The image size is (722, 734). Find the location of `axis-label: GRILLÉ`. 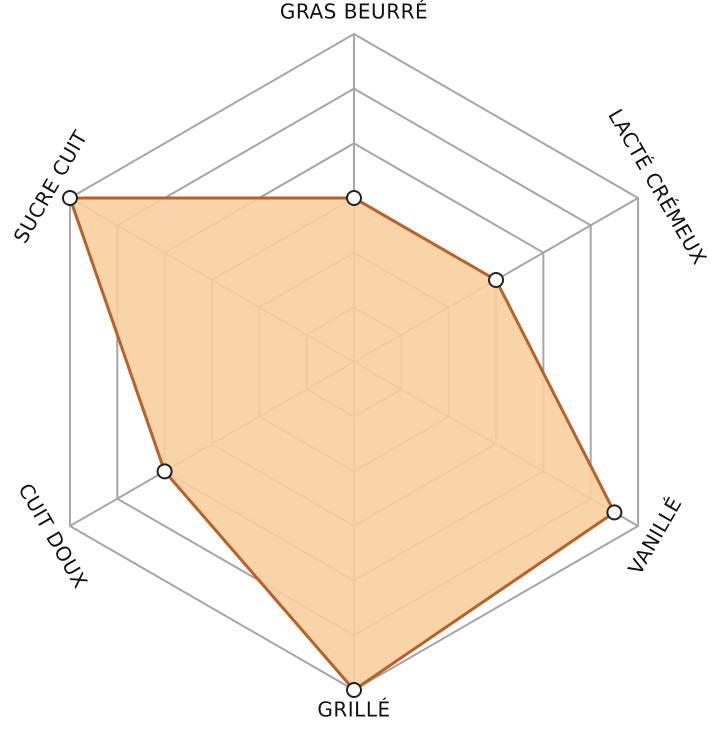

axis-label: GRILLÉ is located at coordinates (353, 710).